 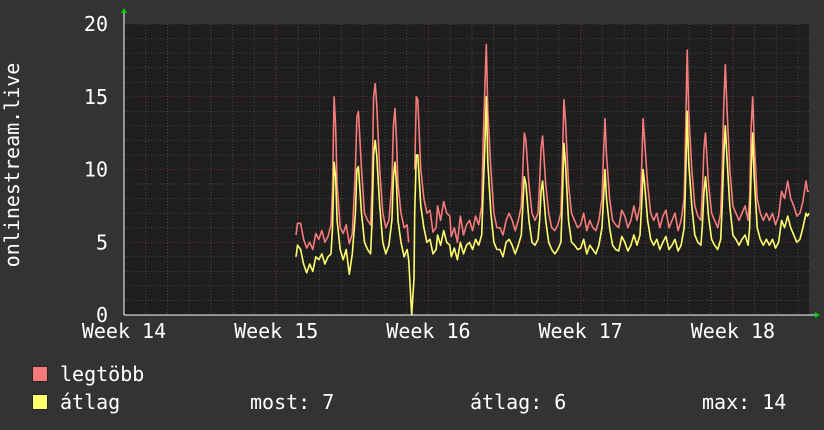 What do you see at coordinates (292, 402) in the screenshot?
I see `stat-now: most: 7` at bounding box center [292, 402].